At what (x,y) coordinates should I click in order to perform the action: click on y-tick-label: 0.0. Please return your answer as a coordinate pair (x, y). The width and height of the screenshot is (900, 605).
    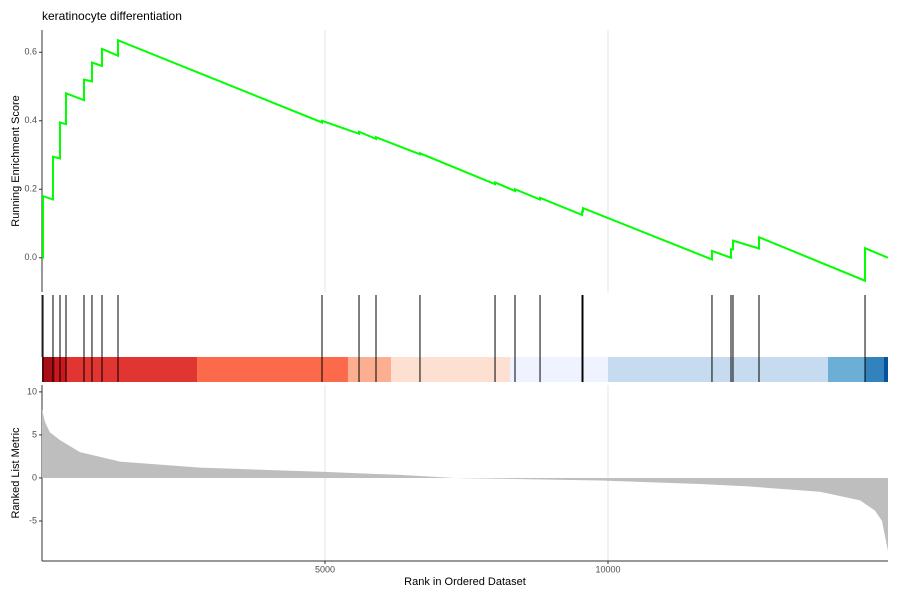
    Looking at the image, I should click on (30, 257).